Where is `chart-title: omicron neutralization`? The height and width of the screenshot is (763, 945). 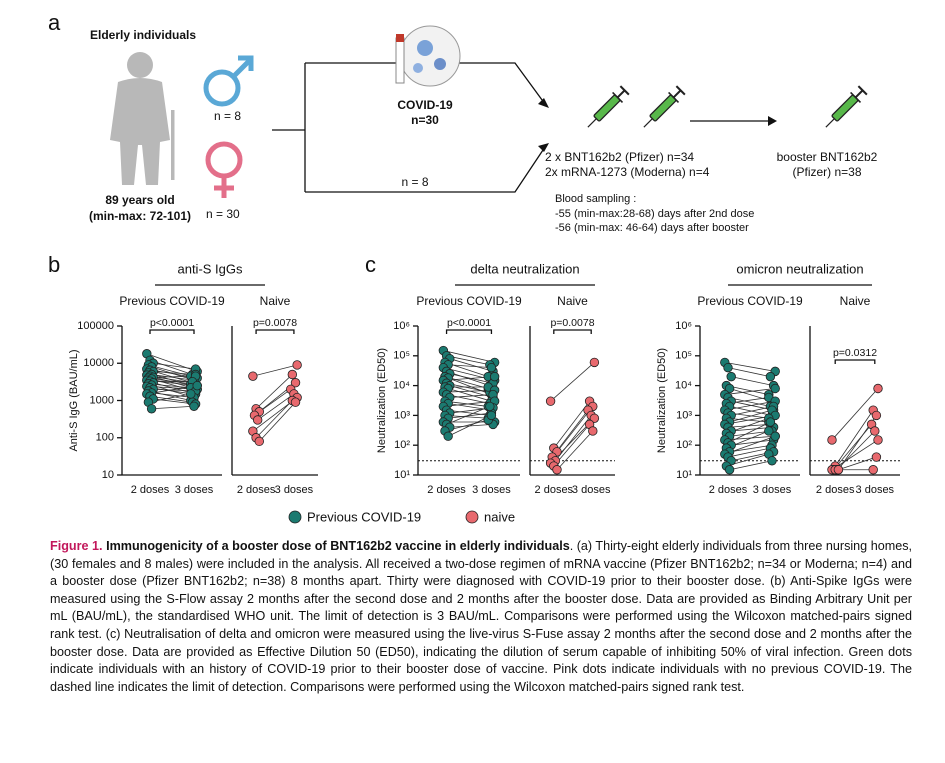 chart-title: omicron neutralization is located at coordinates (799, 268).